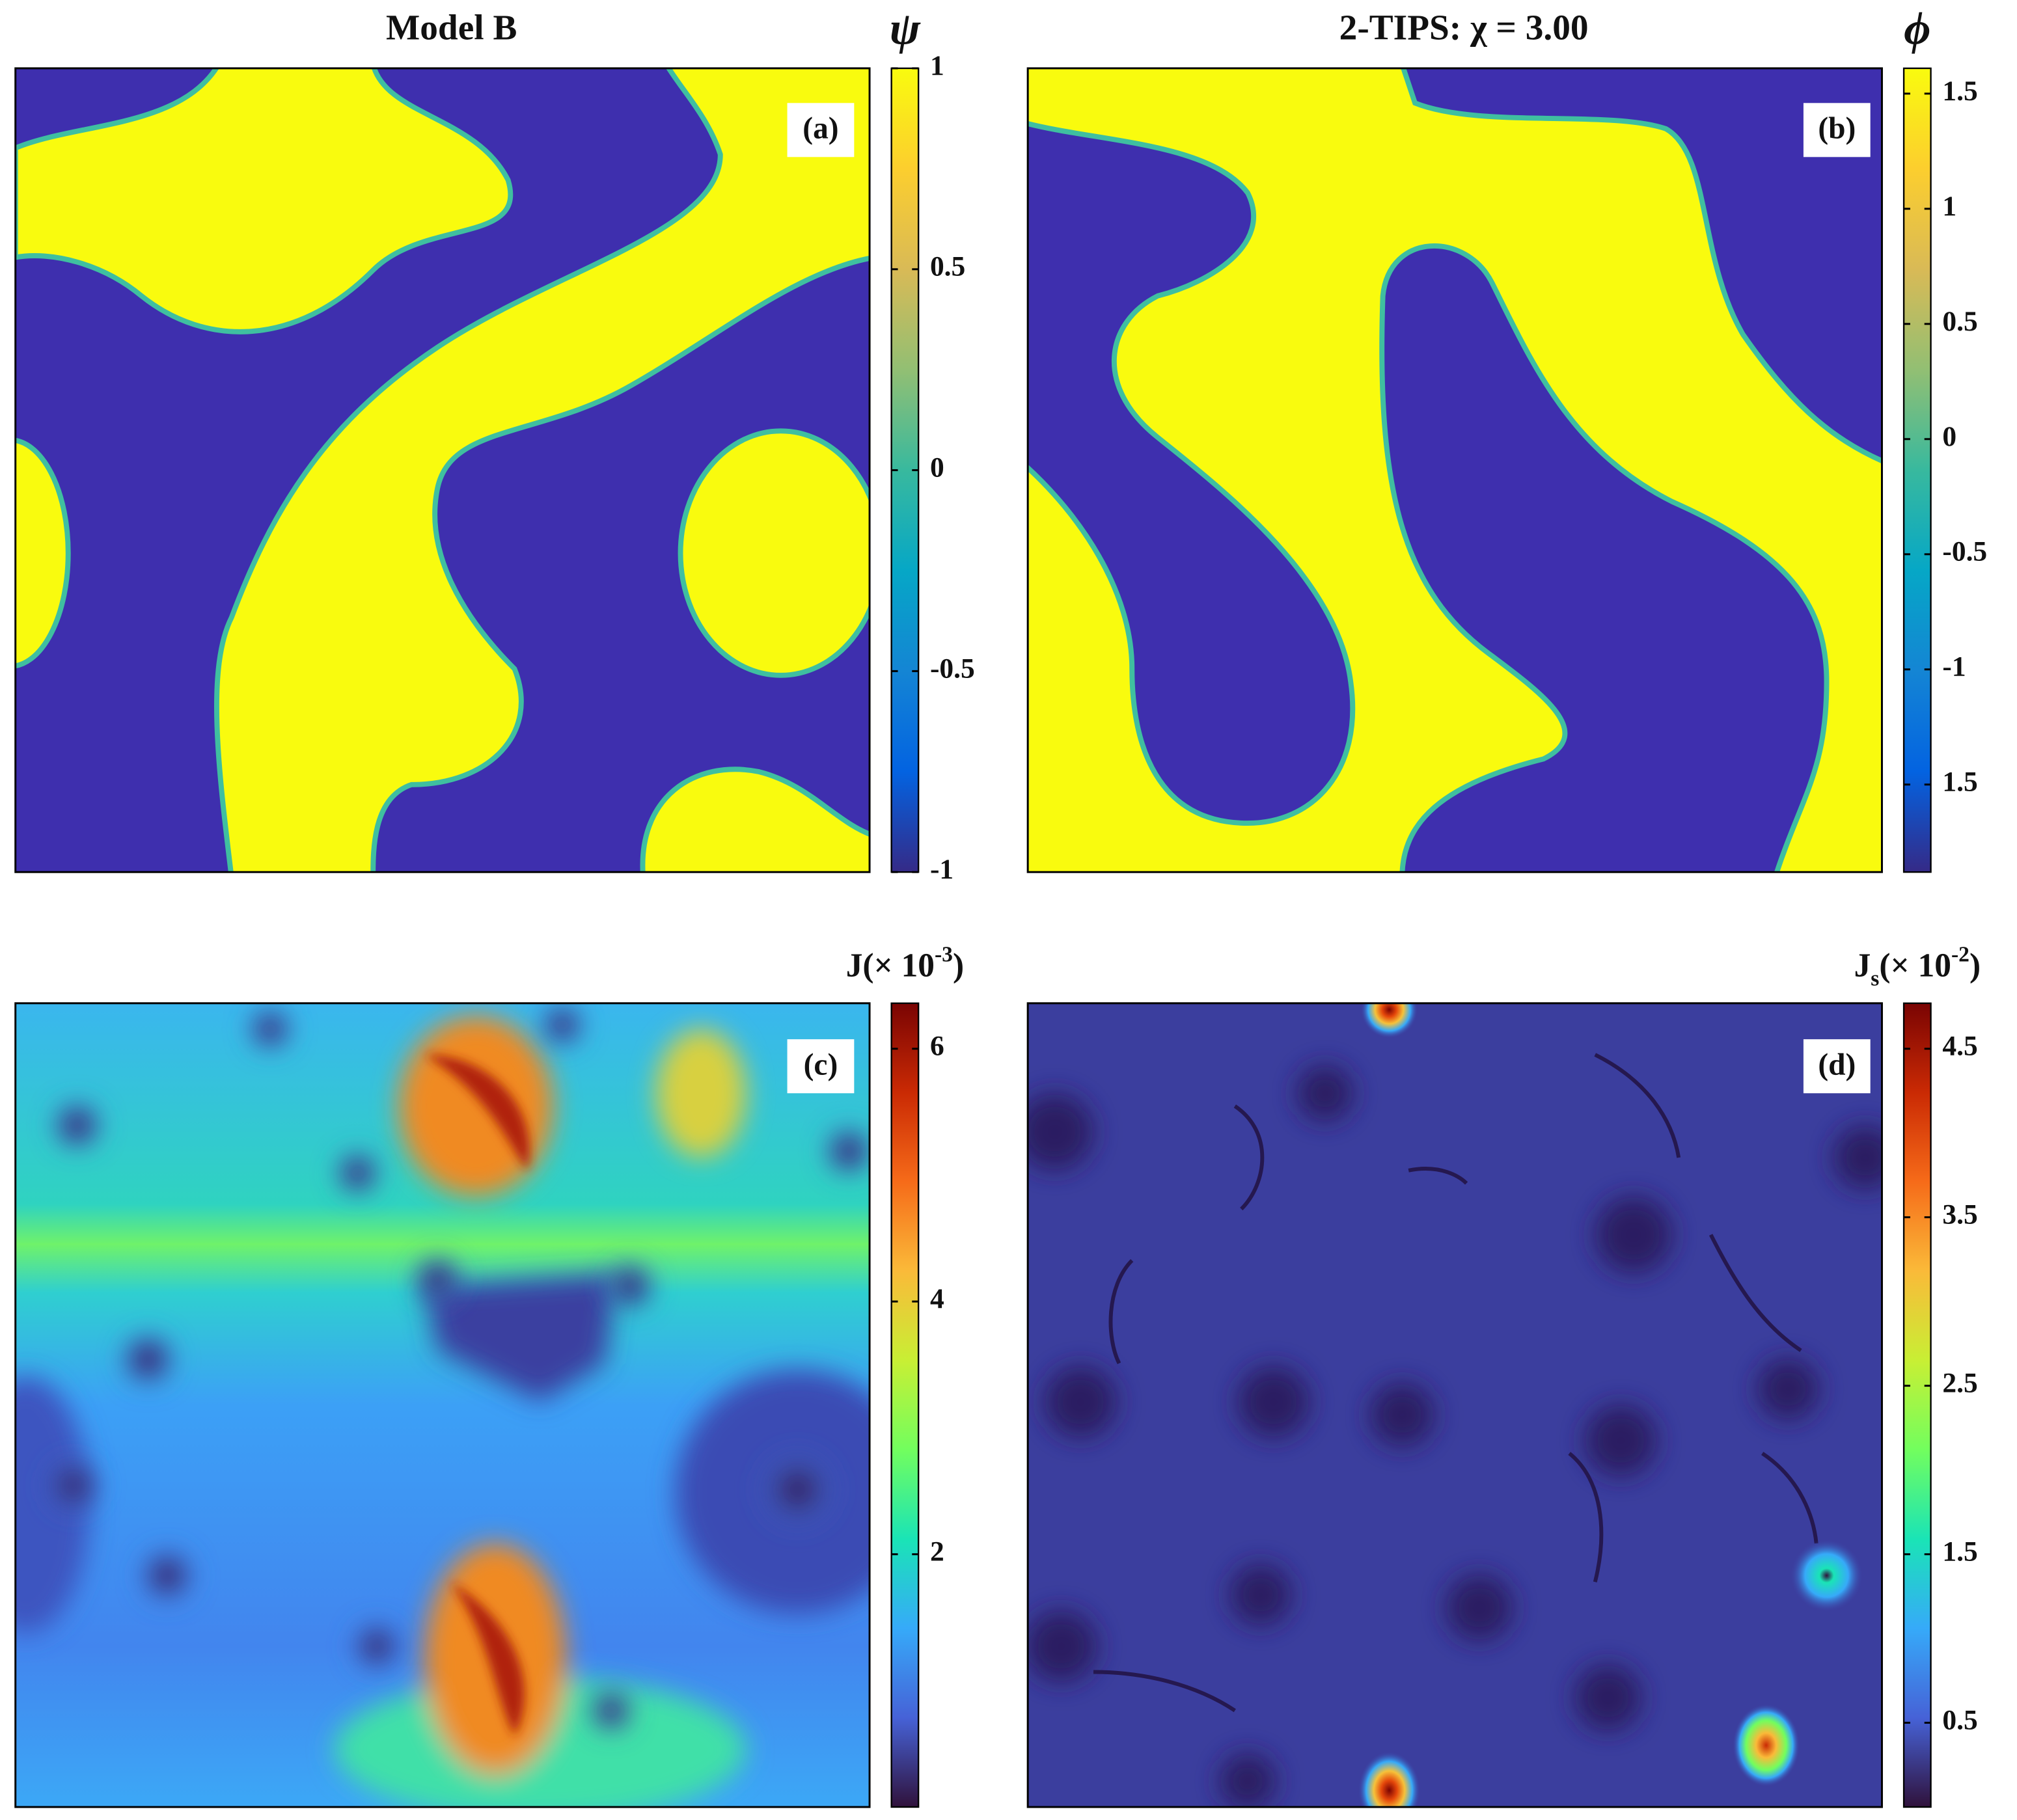 Image resolution: width=2017 pixels, height=1820 pixels. I want to click on colorbar-label-part: ψ, so click(905, 29).